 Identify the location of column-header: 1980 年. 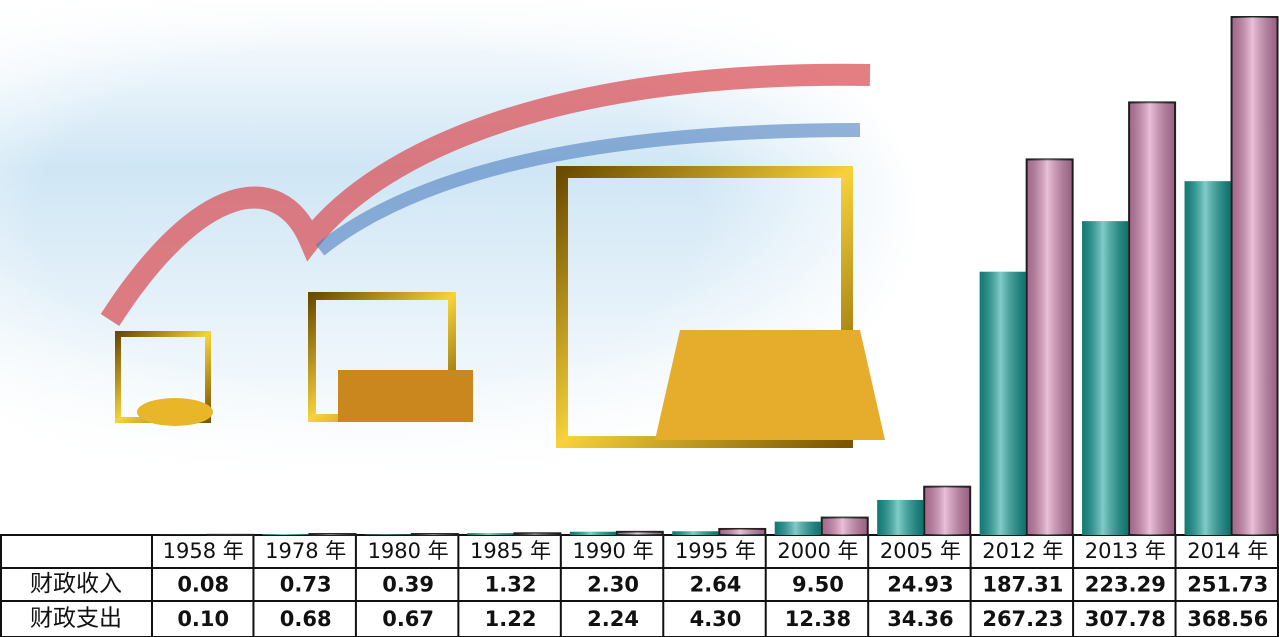
(408, 551).